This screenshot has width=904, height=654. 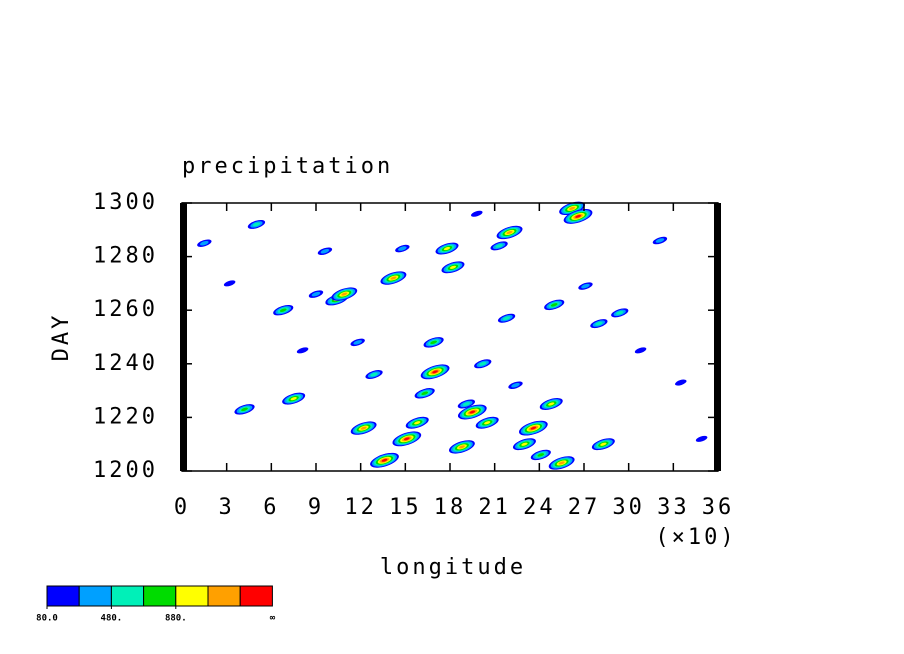 I want to click on x-tick-label: 33, so click(x=673, y=507).